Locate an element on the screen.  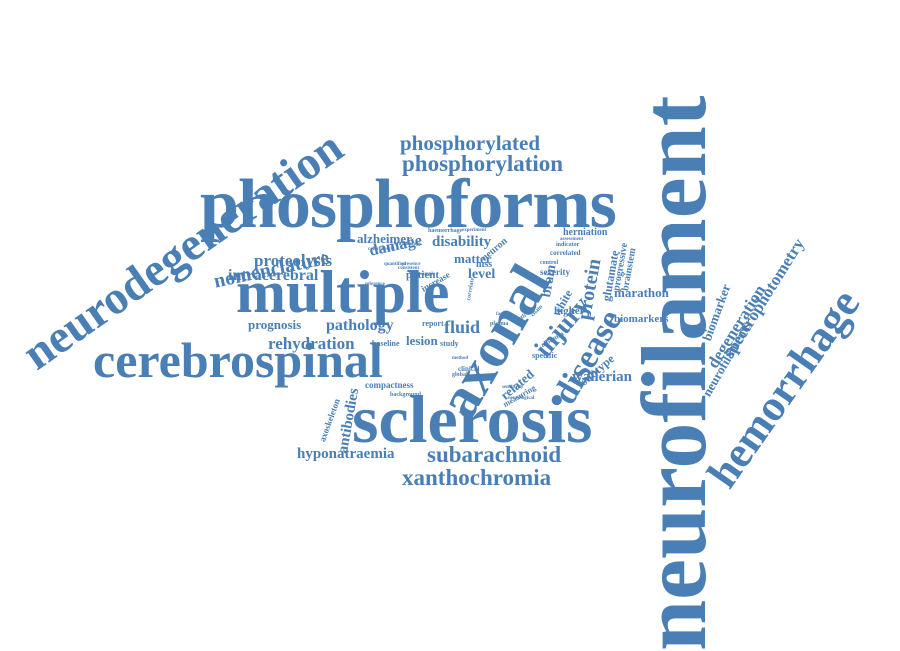
word-multiple: multiple is located at coordinates (343, 292).